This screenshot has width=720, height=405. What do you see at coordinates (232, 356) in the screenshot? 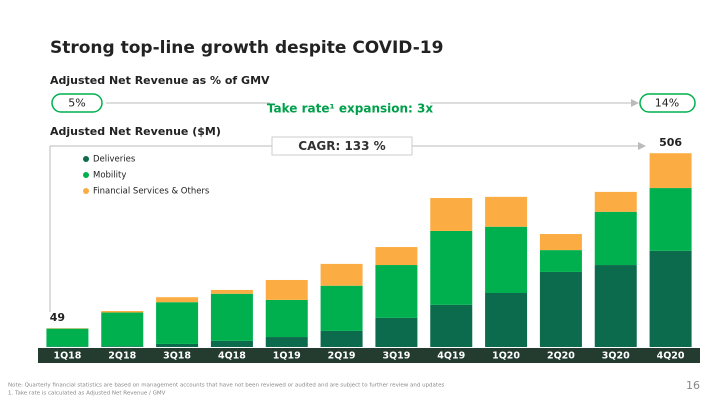
I see `x-tick-label: 4Q18` at bounding box center [232, 356].